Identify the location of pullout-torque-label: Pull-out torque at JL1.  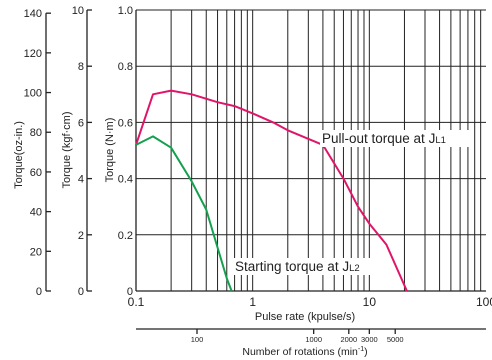
(384, 138).